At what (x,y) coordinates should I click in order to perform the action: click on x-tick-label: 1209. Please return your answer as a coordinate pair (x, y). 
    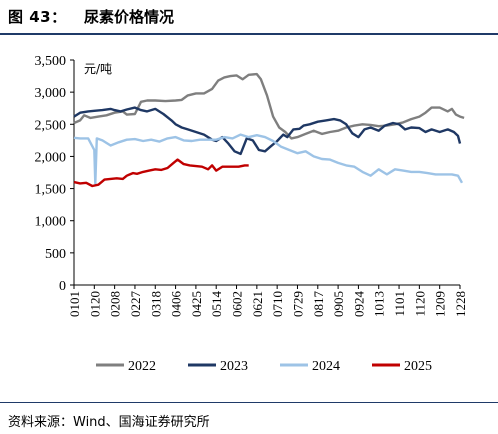
    Looking at the image, I should click on (440, 304).